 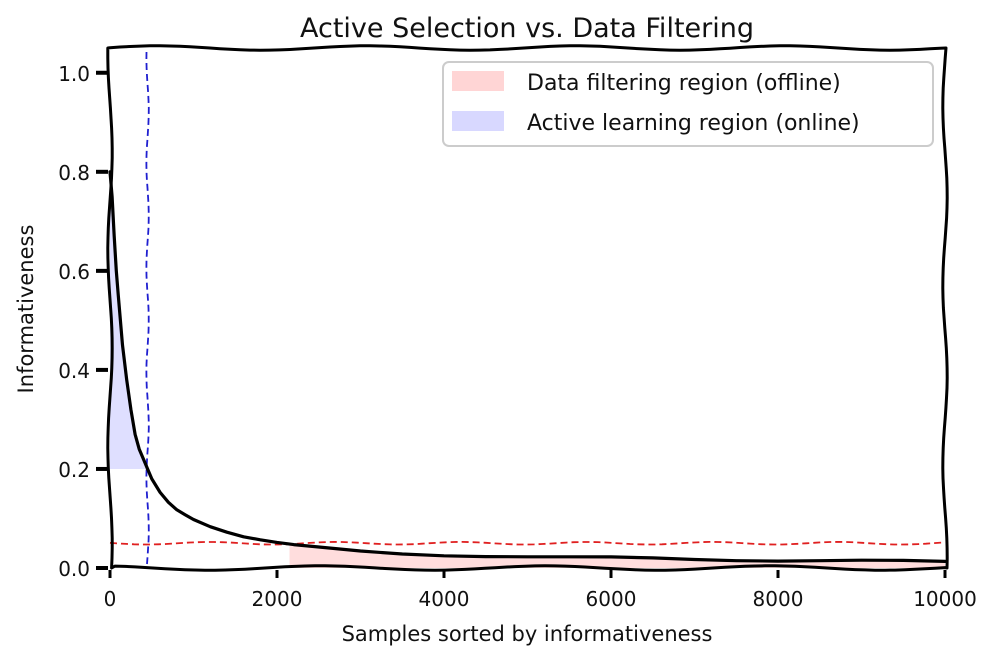 I want to click on x-tick-label: 0, so click(x=110, y=599).